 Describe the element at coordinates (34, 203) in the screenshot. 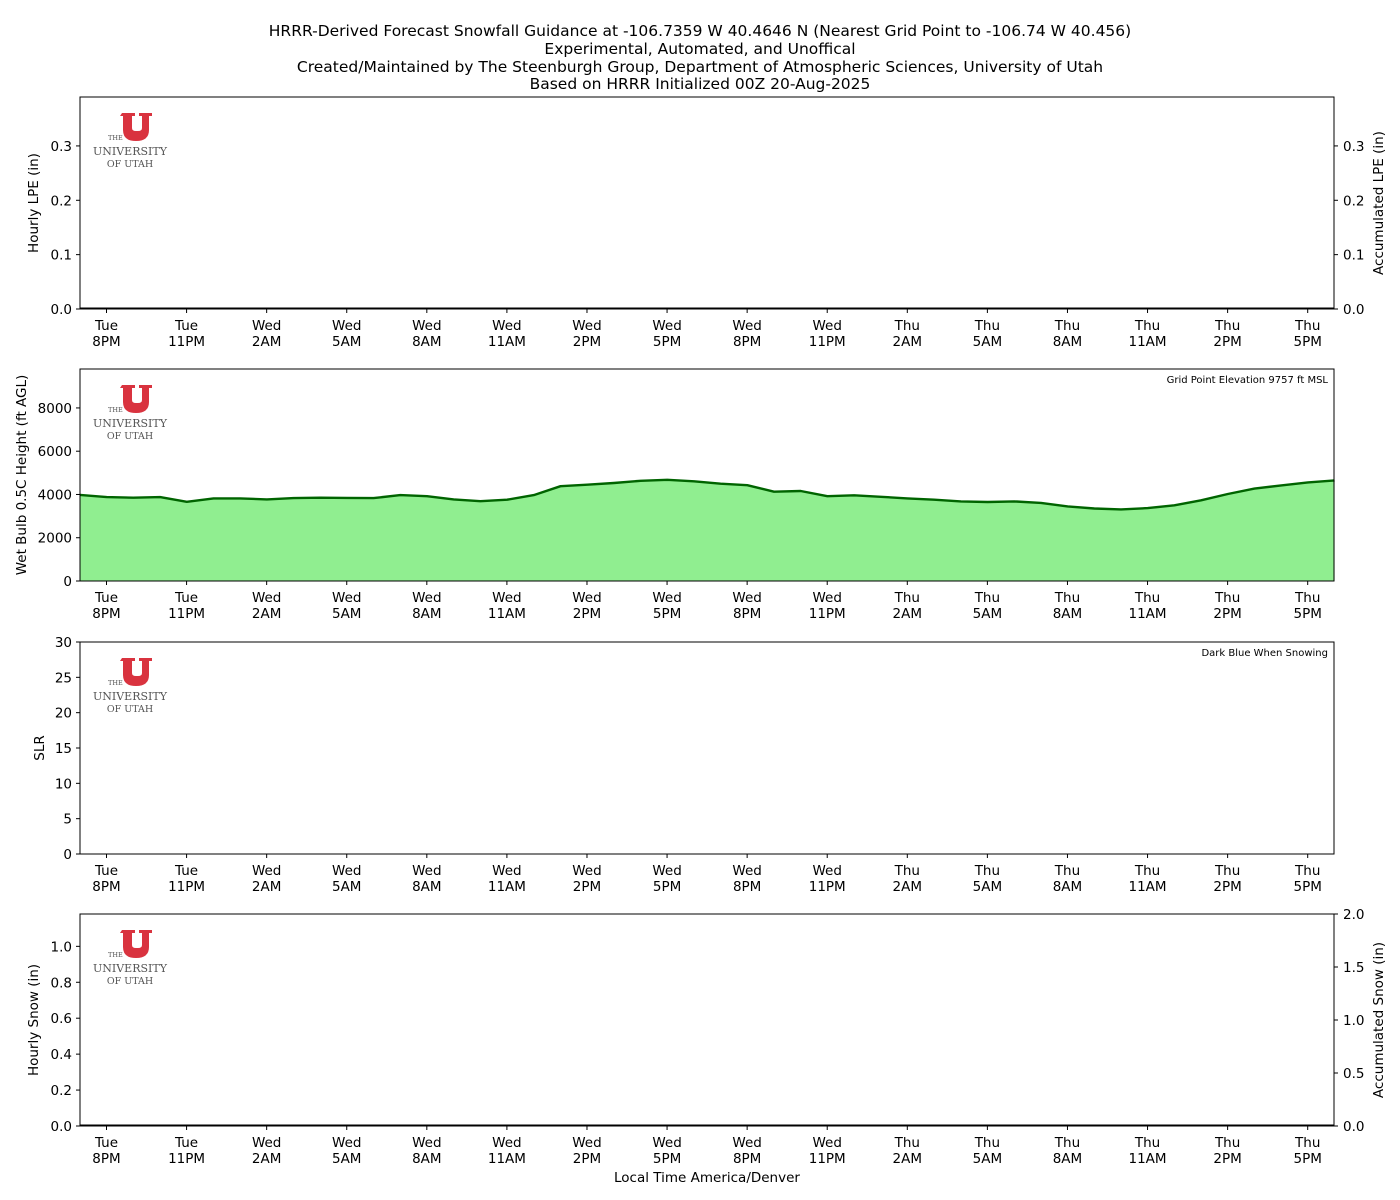

I see `y-axis-label: Hourly LPE (in)` at that location.